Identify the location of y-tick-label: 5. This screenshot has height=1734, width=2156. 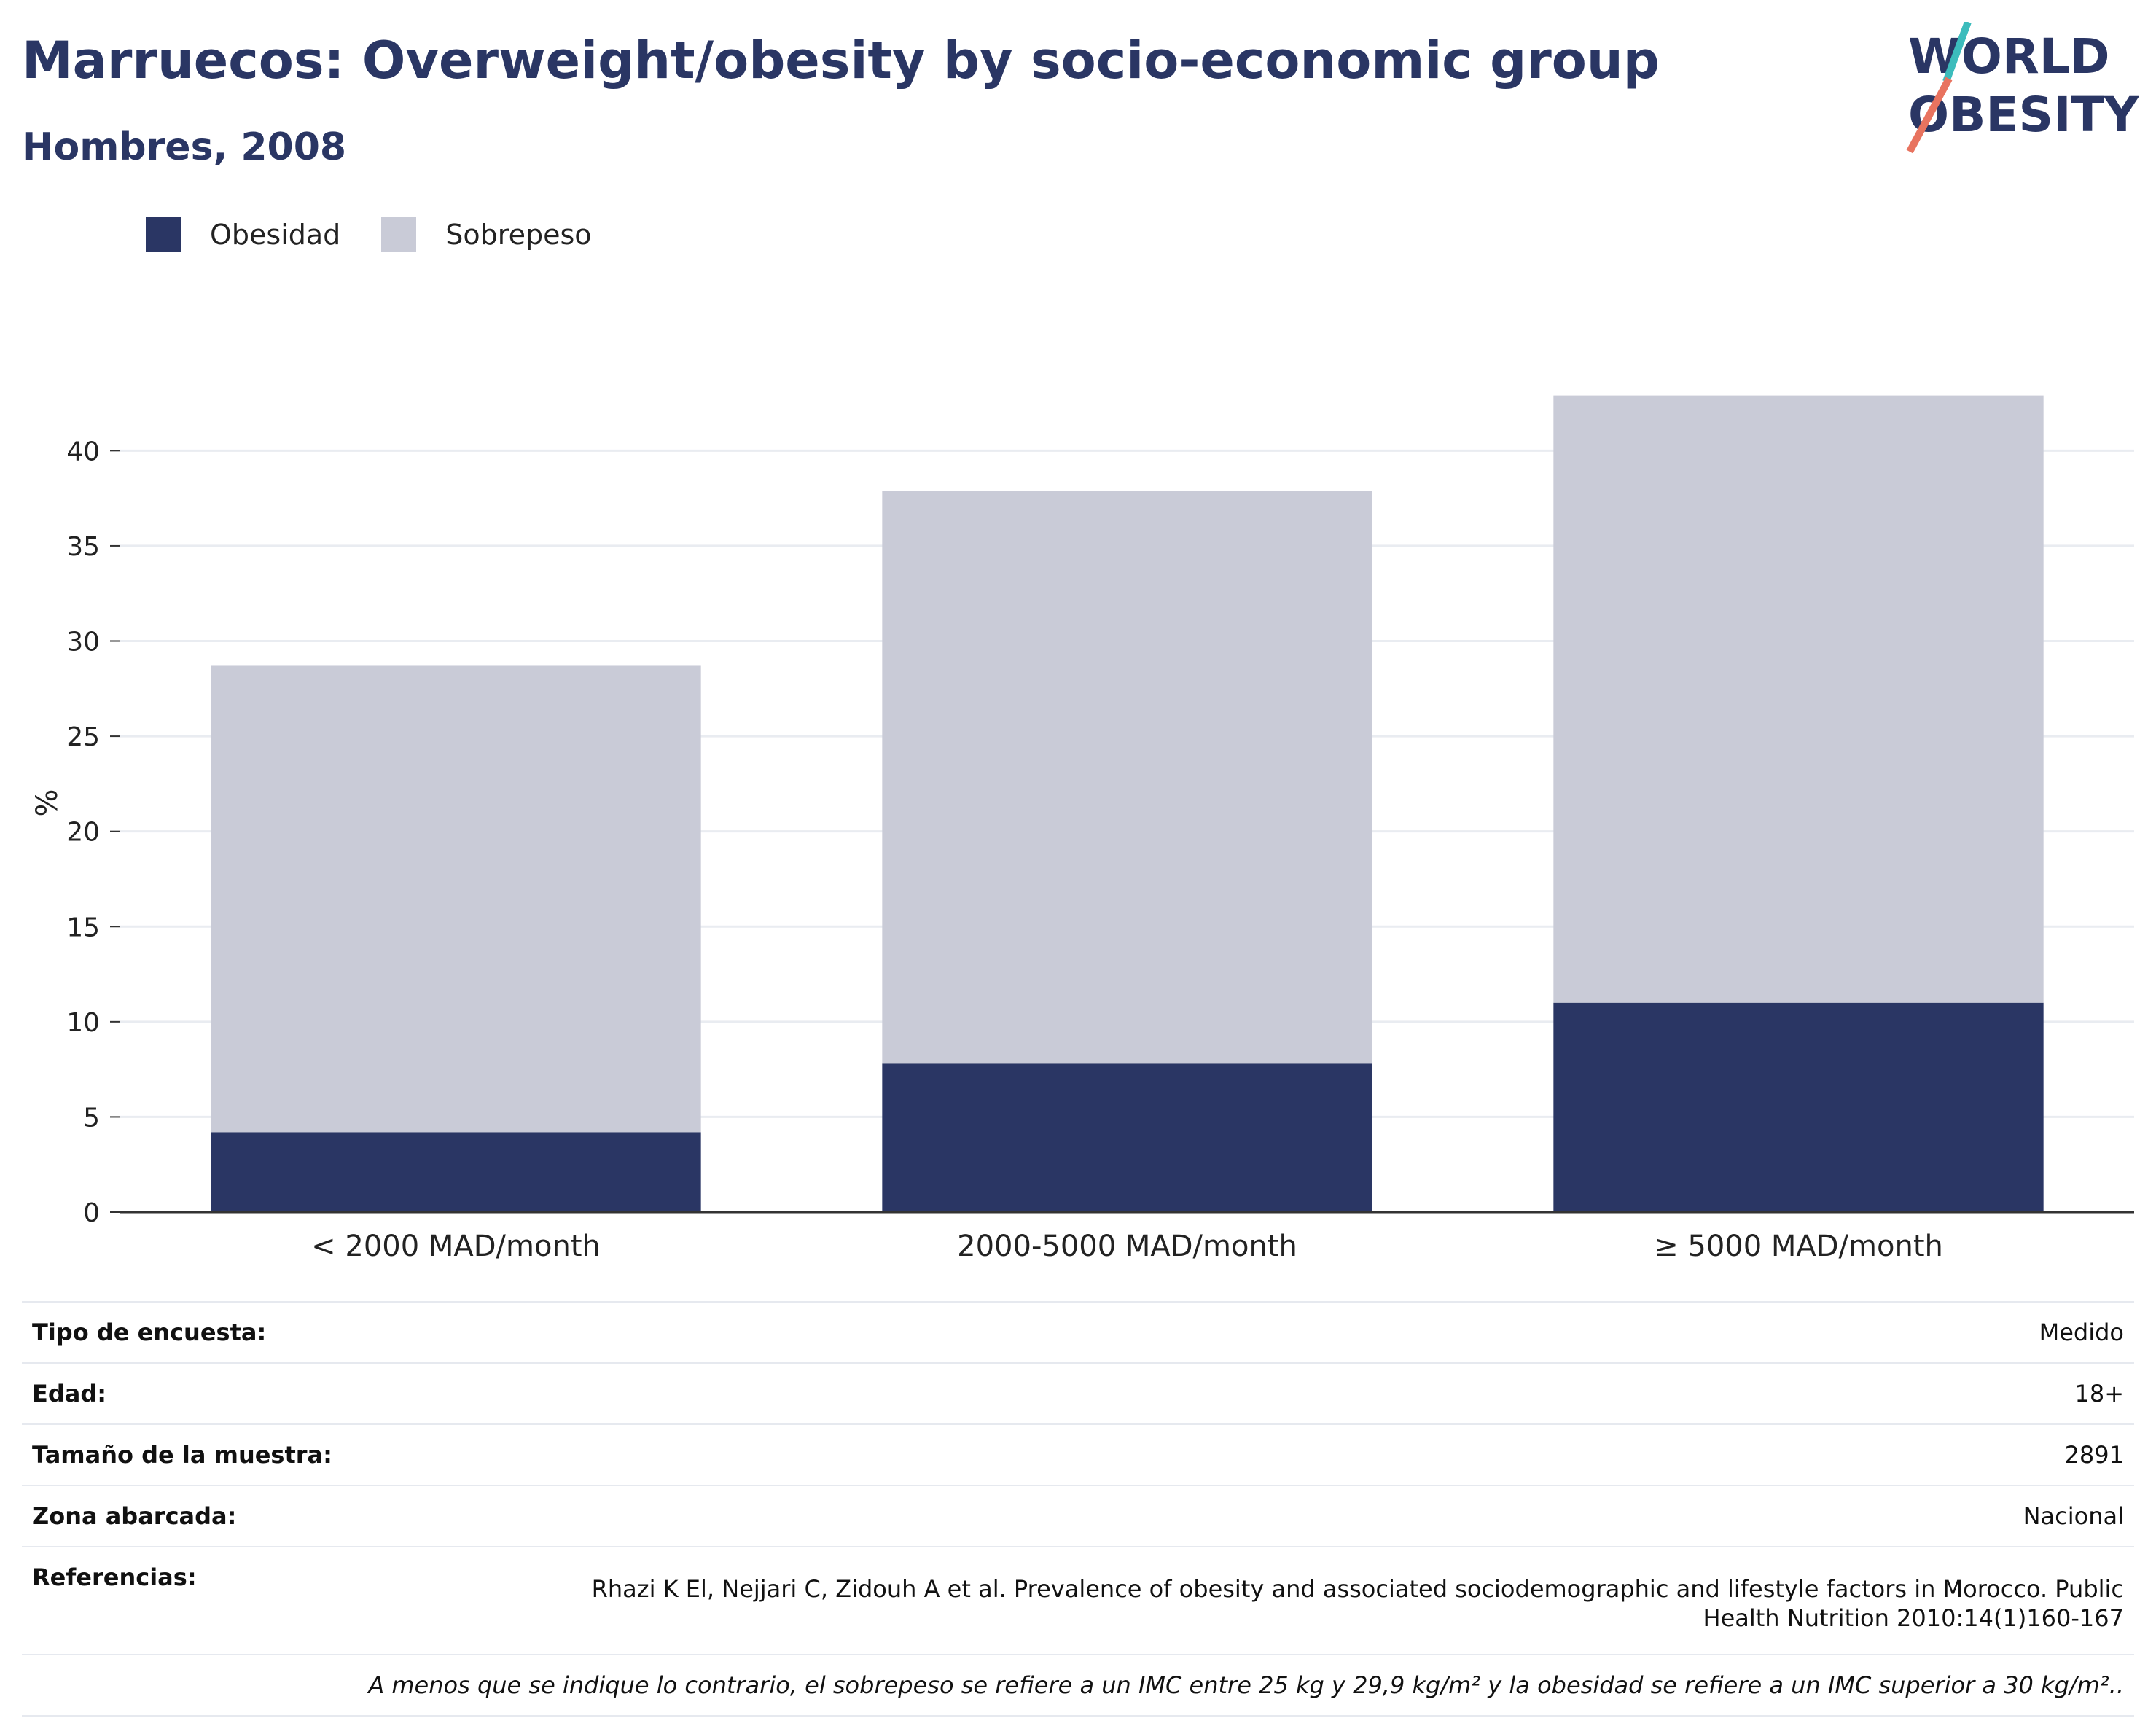
(92, 1118).